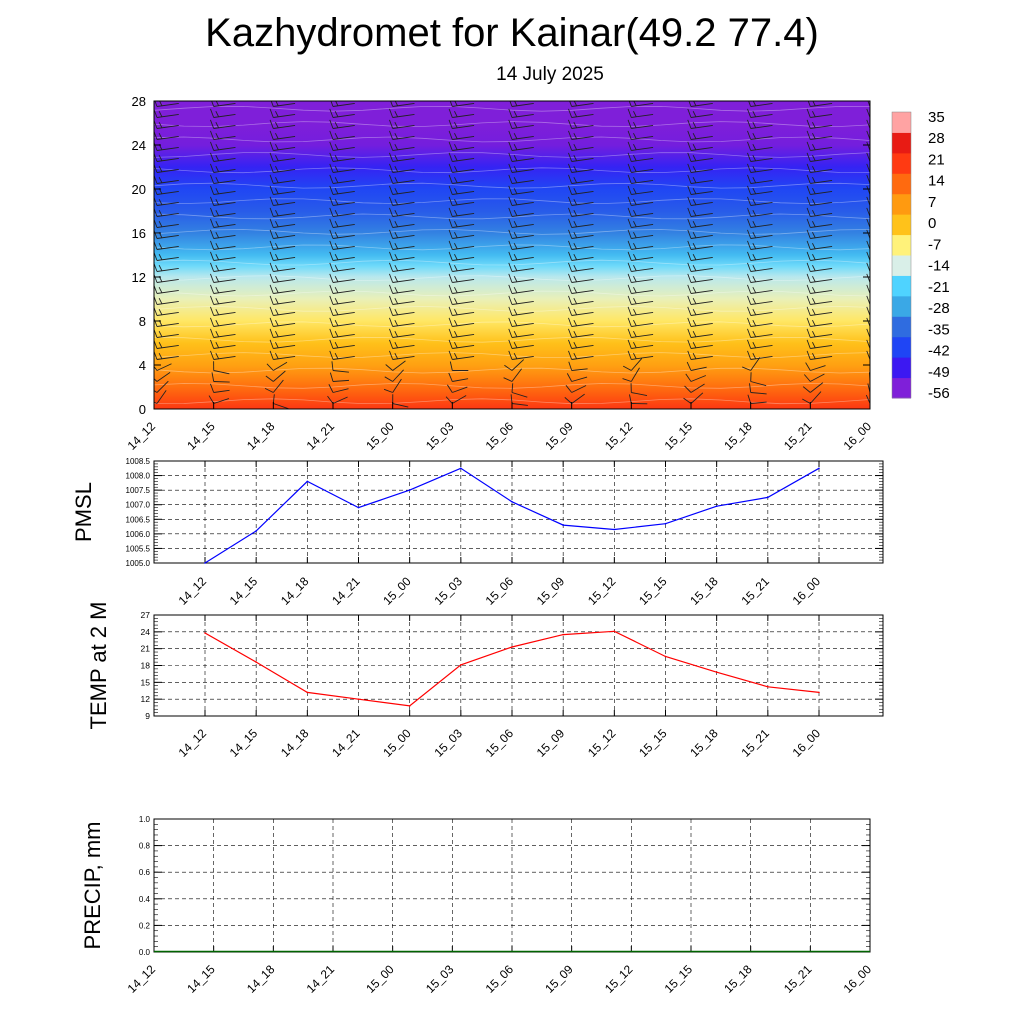 This screenshot has width=1024, height=1024. Describe the element at coordinates (98, 666) in the screenshot. I see `y-axis-label: TEMP at 2 M` at that location.